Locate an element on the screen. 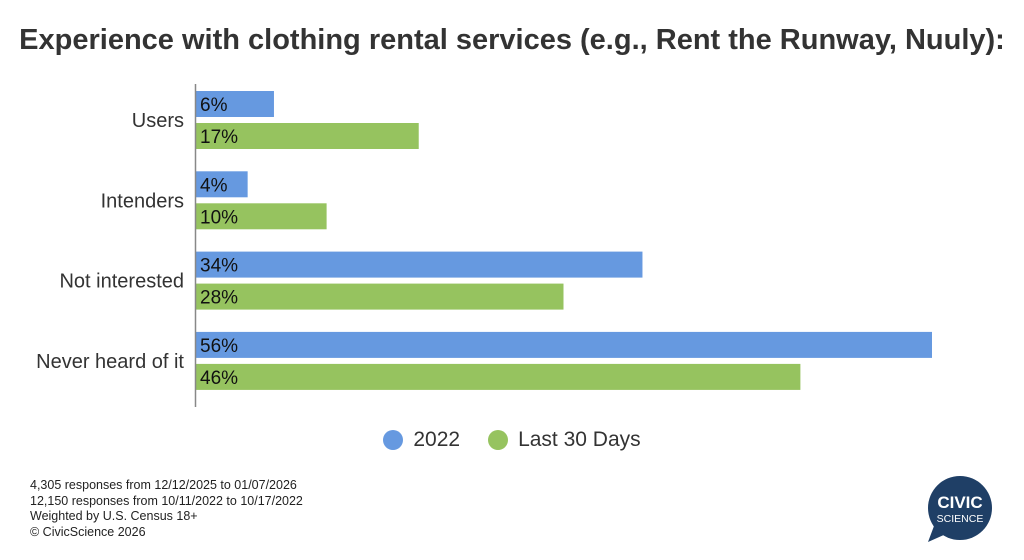  bar-last-30-days-not-interested is located at coordinates (380, 296).